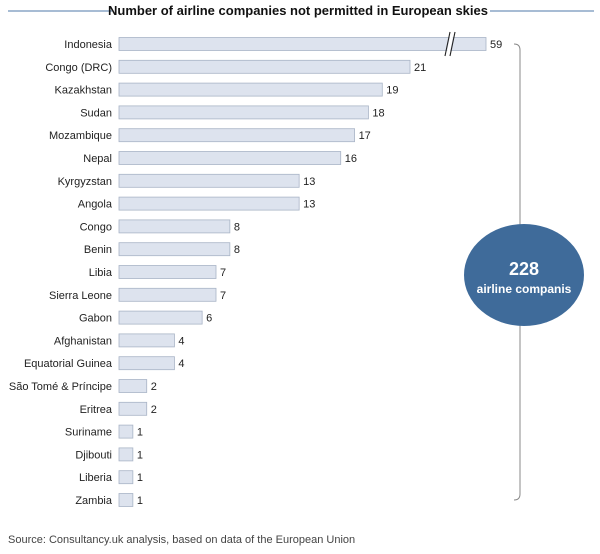 The image size is (600, 554). What do you see at coordinates (133, 408) in the screenshot?
I see `bar-eritrea` at bounding box center [133, 408].